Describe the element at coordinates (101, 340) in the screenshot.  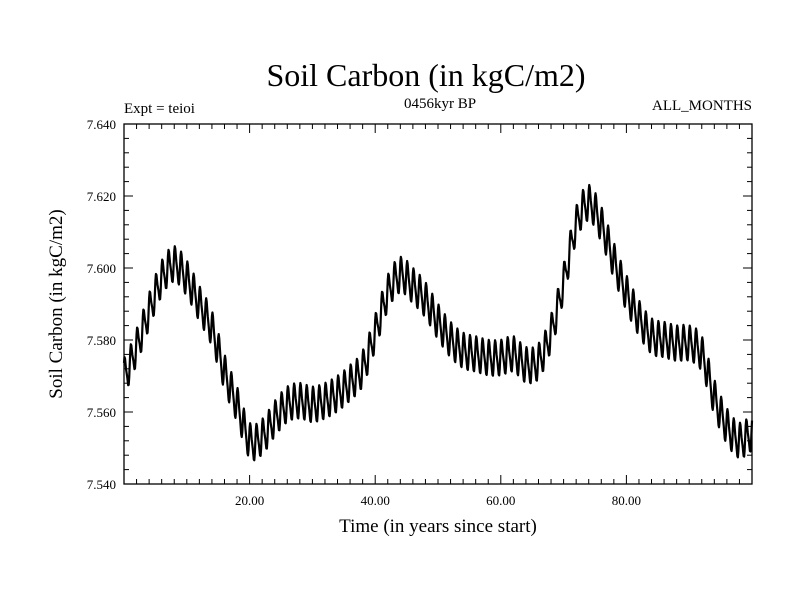
I see `y-tick-label: 7.580` at that location.